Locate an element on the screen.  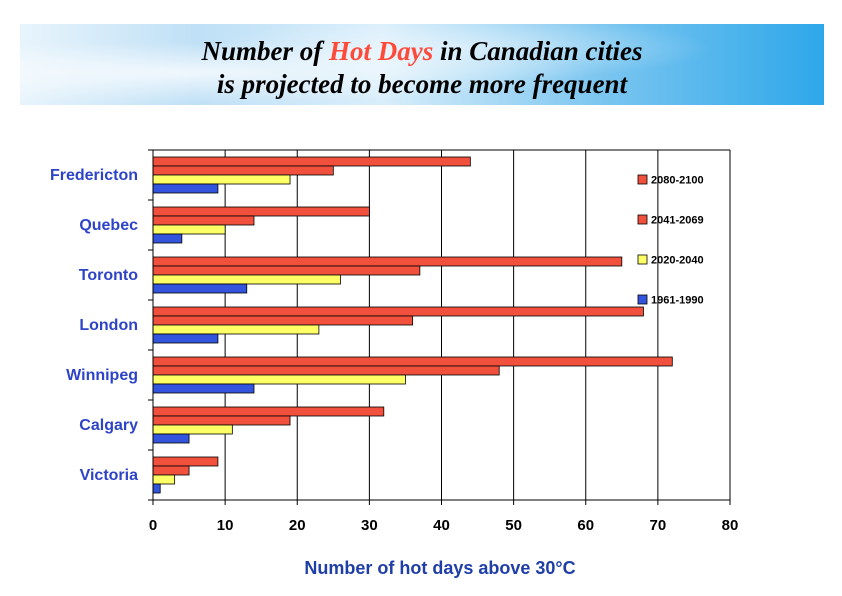
chart-title-line1: Number of Hot Days in Canadian cities is located at coordinates (422, 51).